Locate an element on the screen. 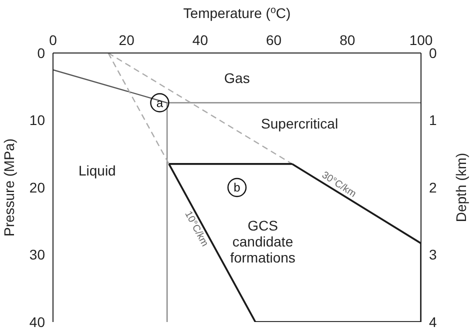 Image resolution: width=474 pixels, height=332 pixels. x-tick-label: 80 is located at coordinates (348, 40).